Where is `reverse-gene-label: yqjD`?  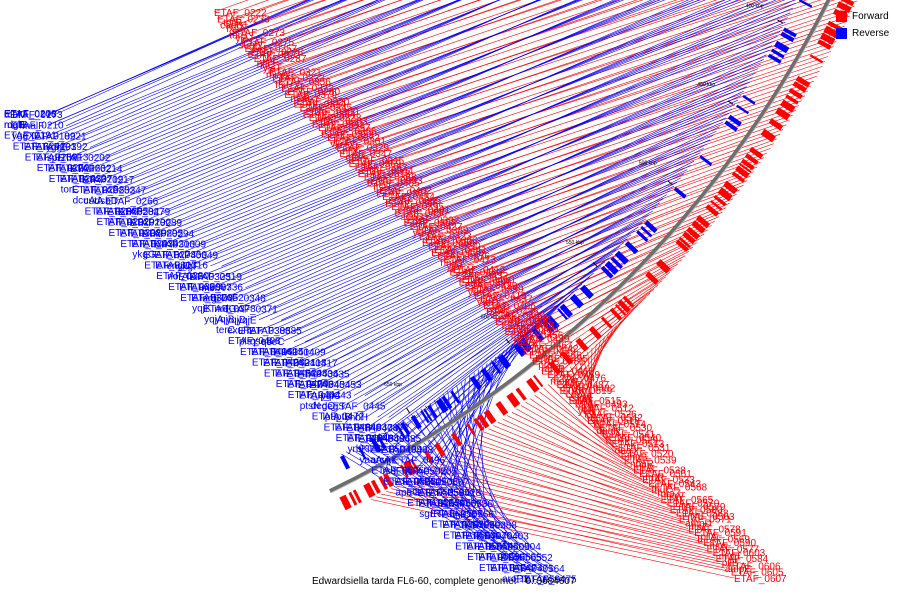
reverse-gene-label: yqjD is located at coordinates (236, 320).